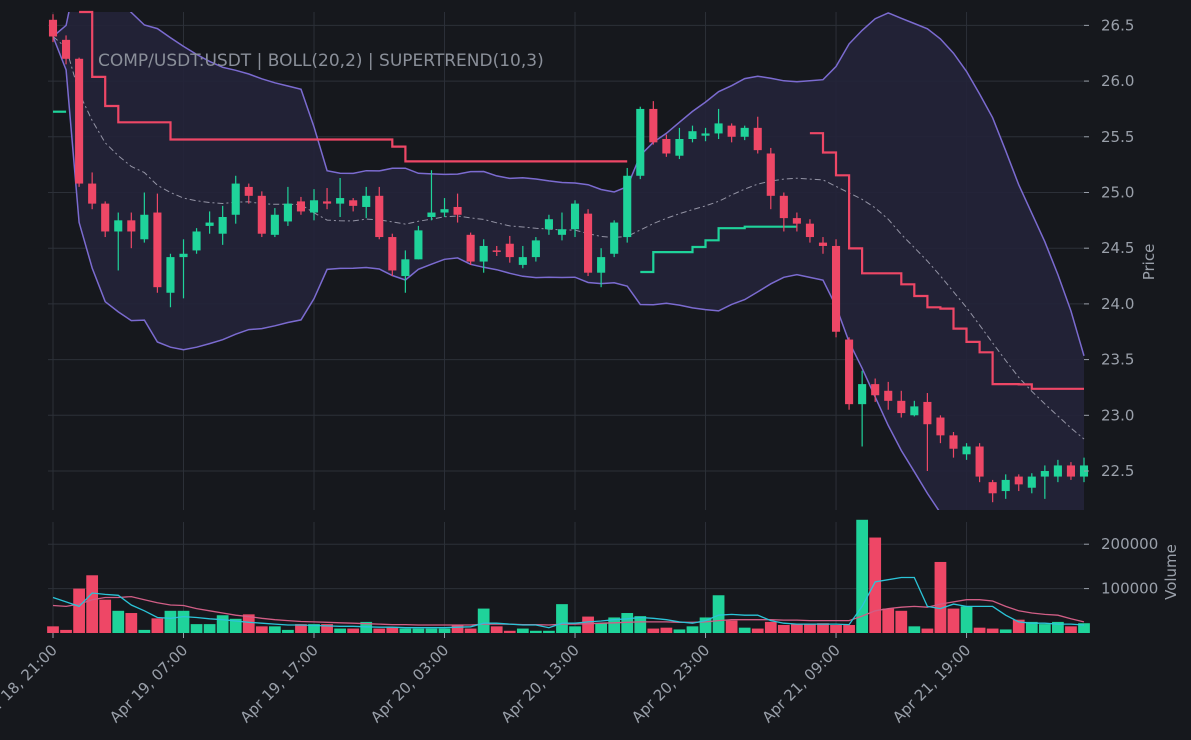 Image resolution: width=1191 pixels, height=740 pixels. What do you see at coordinates (1117, 304) in the screenshot?
I see `price-tick-label: 24.0` at bounding box center [1117, 304].